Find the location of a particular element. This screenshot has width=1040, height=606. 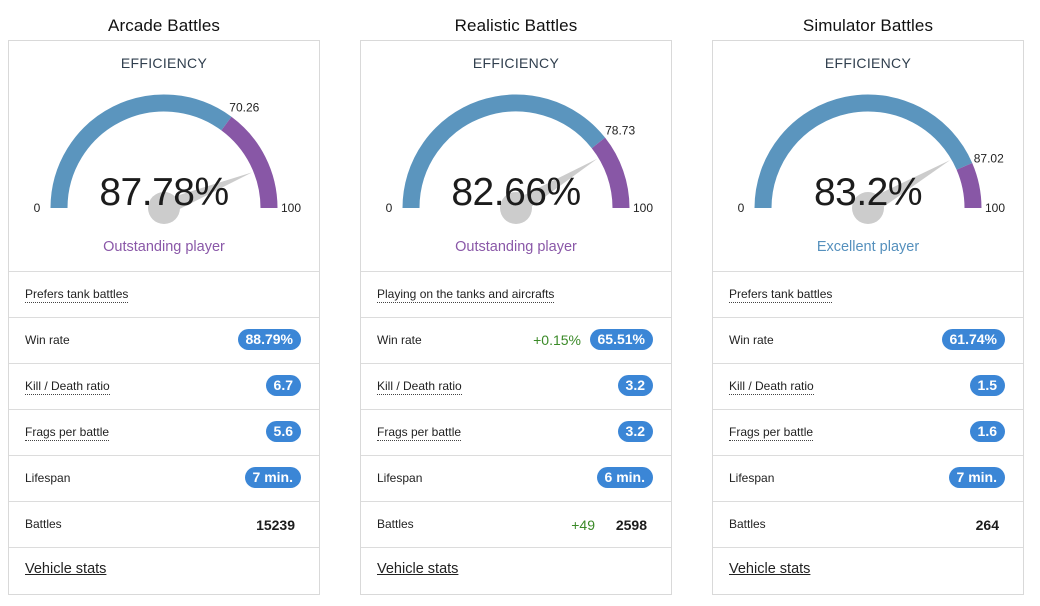

frags-row: Frags per battle 1.6 is located at coordinates (868, 432).